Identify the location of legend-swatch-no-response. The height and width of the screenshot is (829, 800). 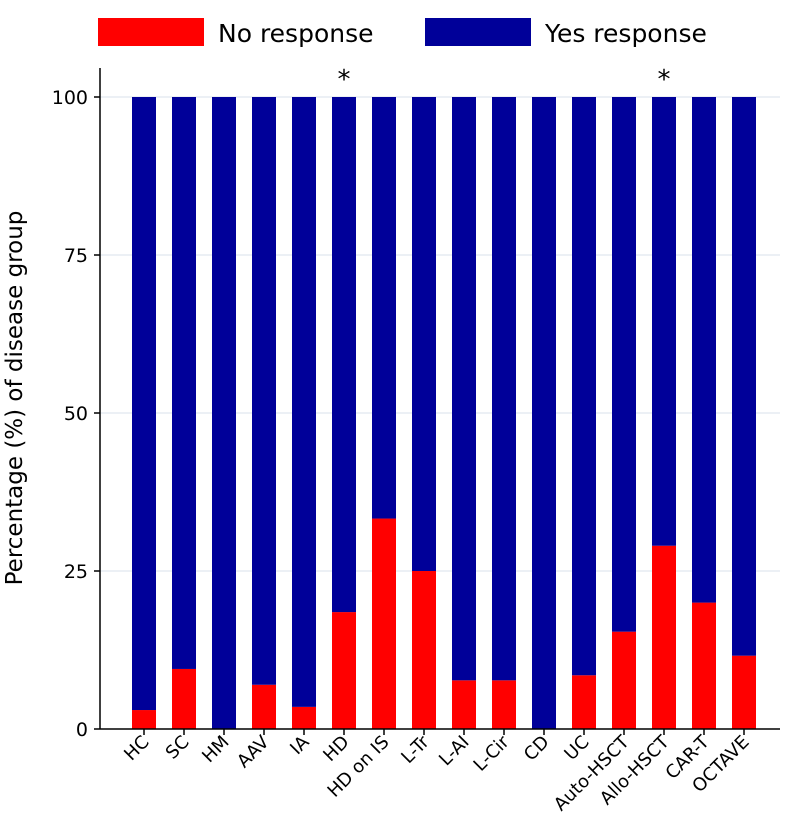
(151, 32).